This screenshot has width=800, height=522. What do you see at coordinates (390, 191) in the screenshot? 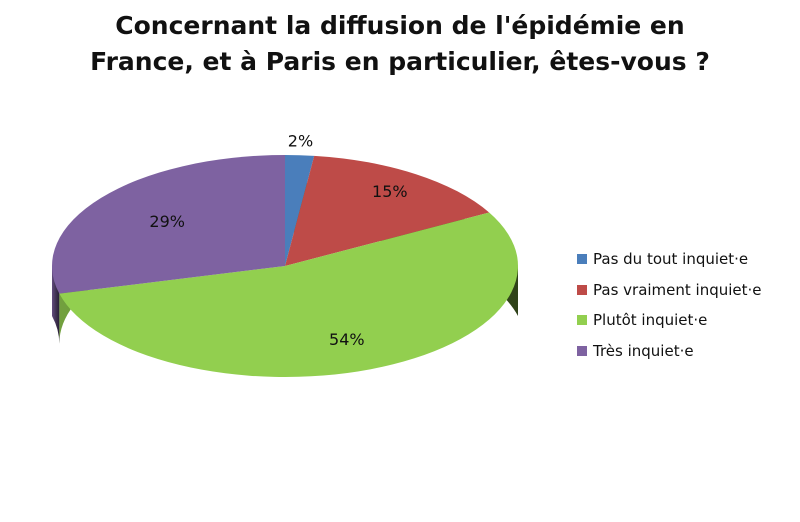
I see `data-label: 15%` at bounding box center [390, 191].